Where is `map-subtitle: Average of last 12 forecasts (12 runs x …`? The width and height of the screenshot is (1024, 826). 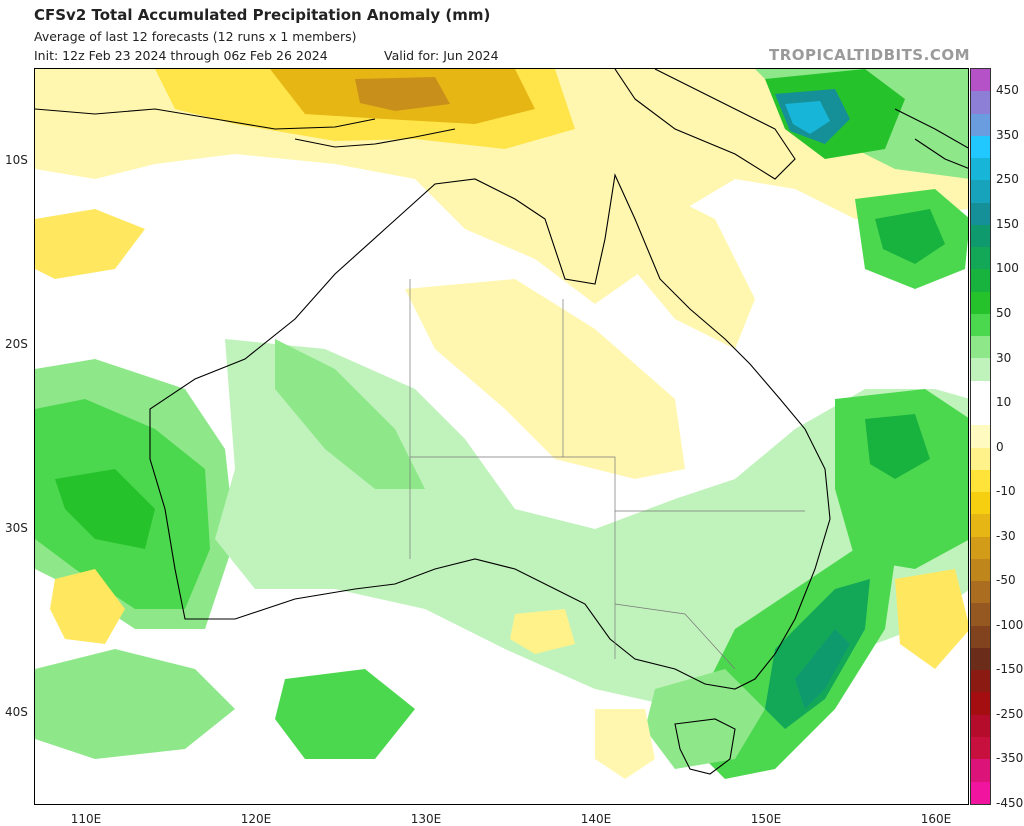 map-subtitle: Average of last 12 forecasts (12 runs x … is located at coordinates (195, 36).